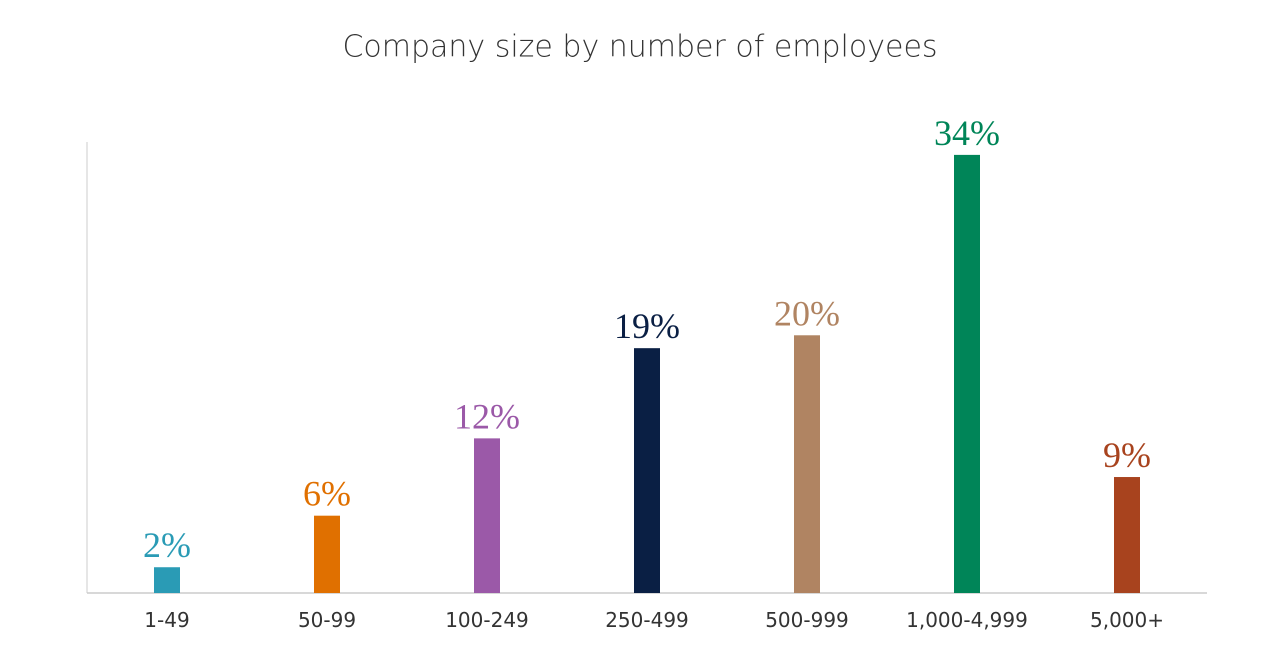  I want to click on value-label: 34%, so click(967, 133).